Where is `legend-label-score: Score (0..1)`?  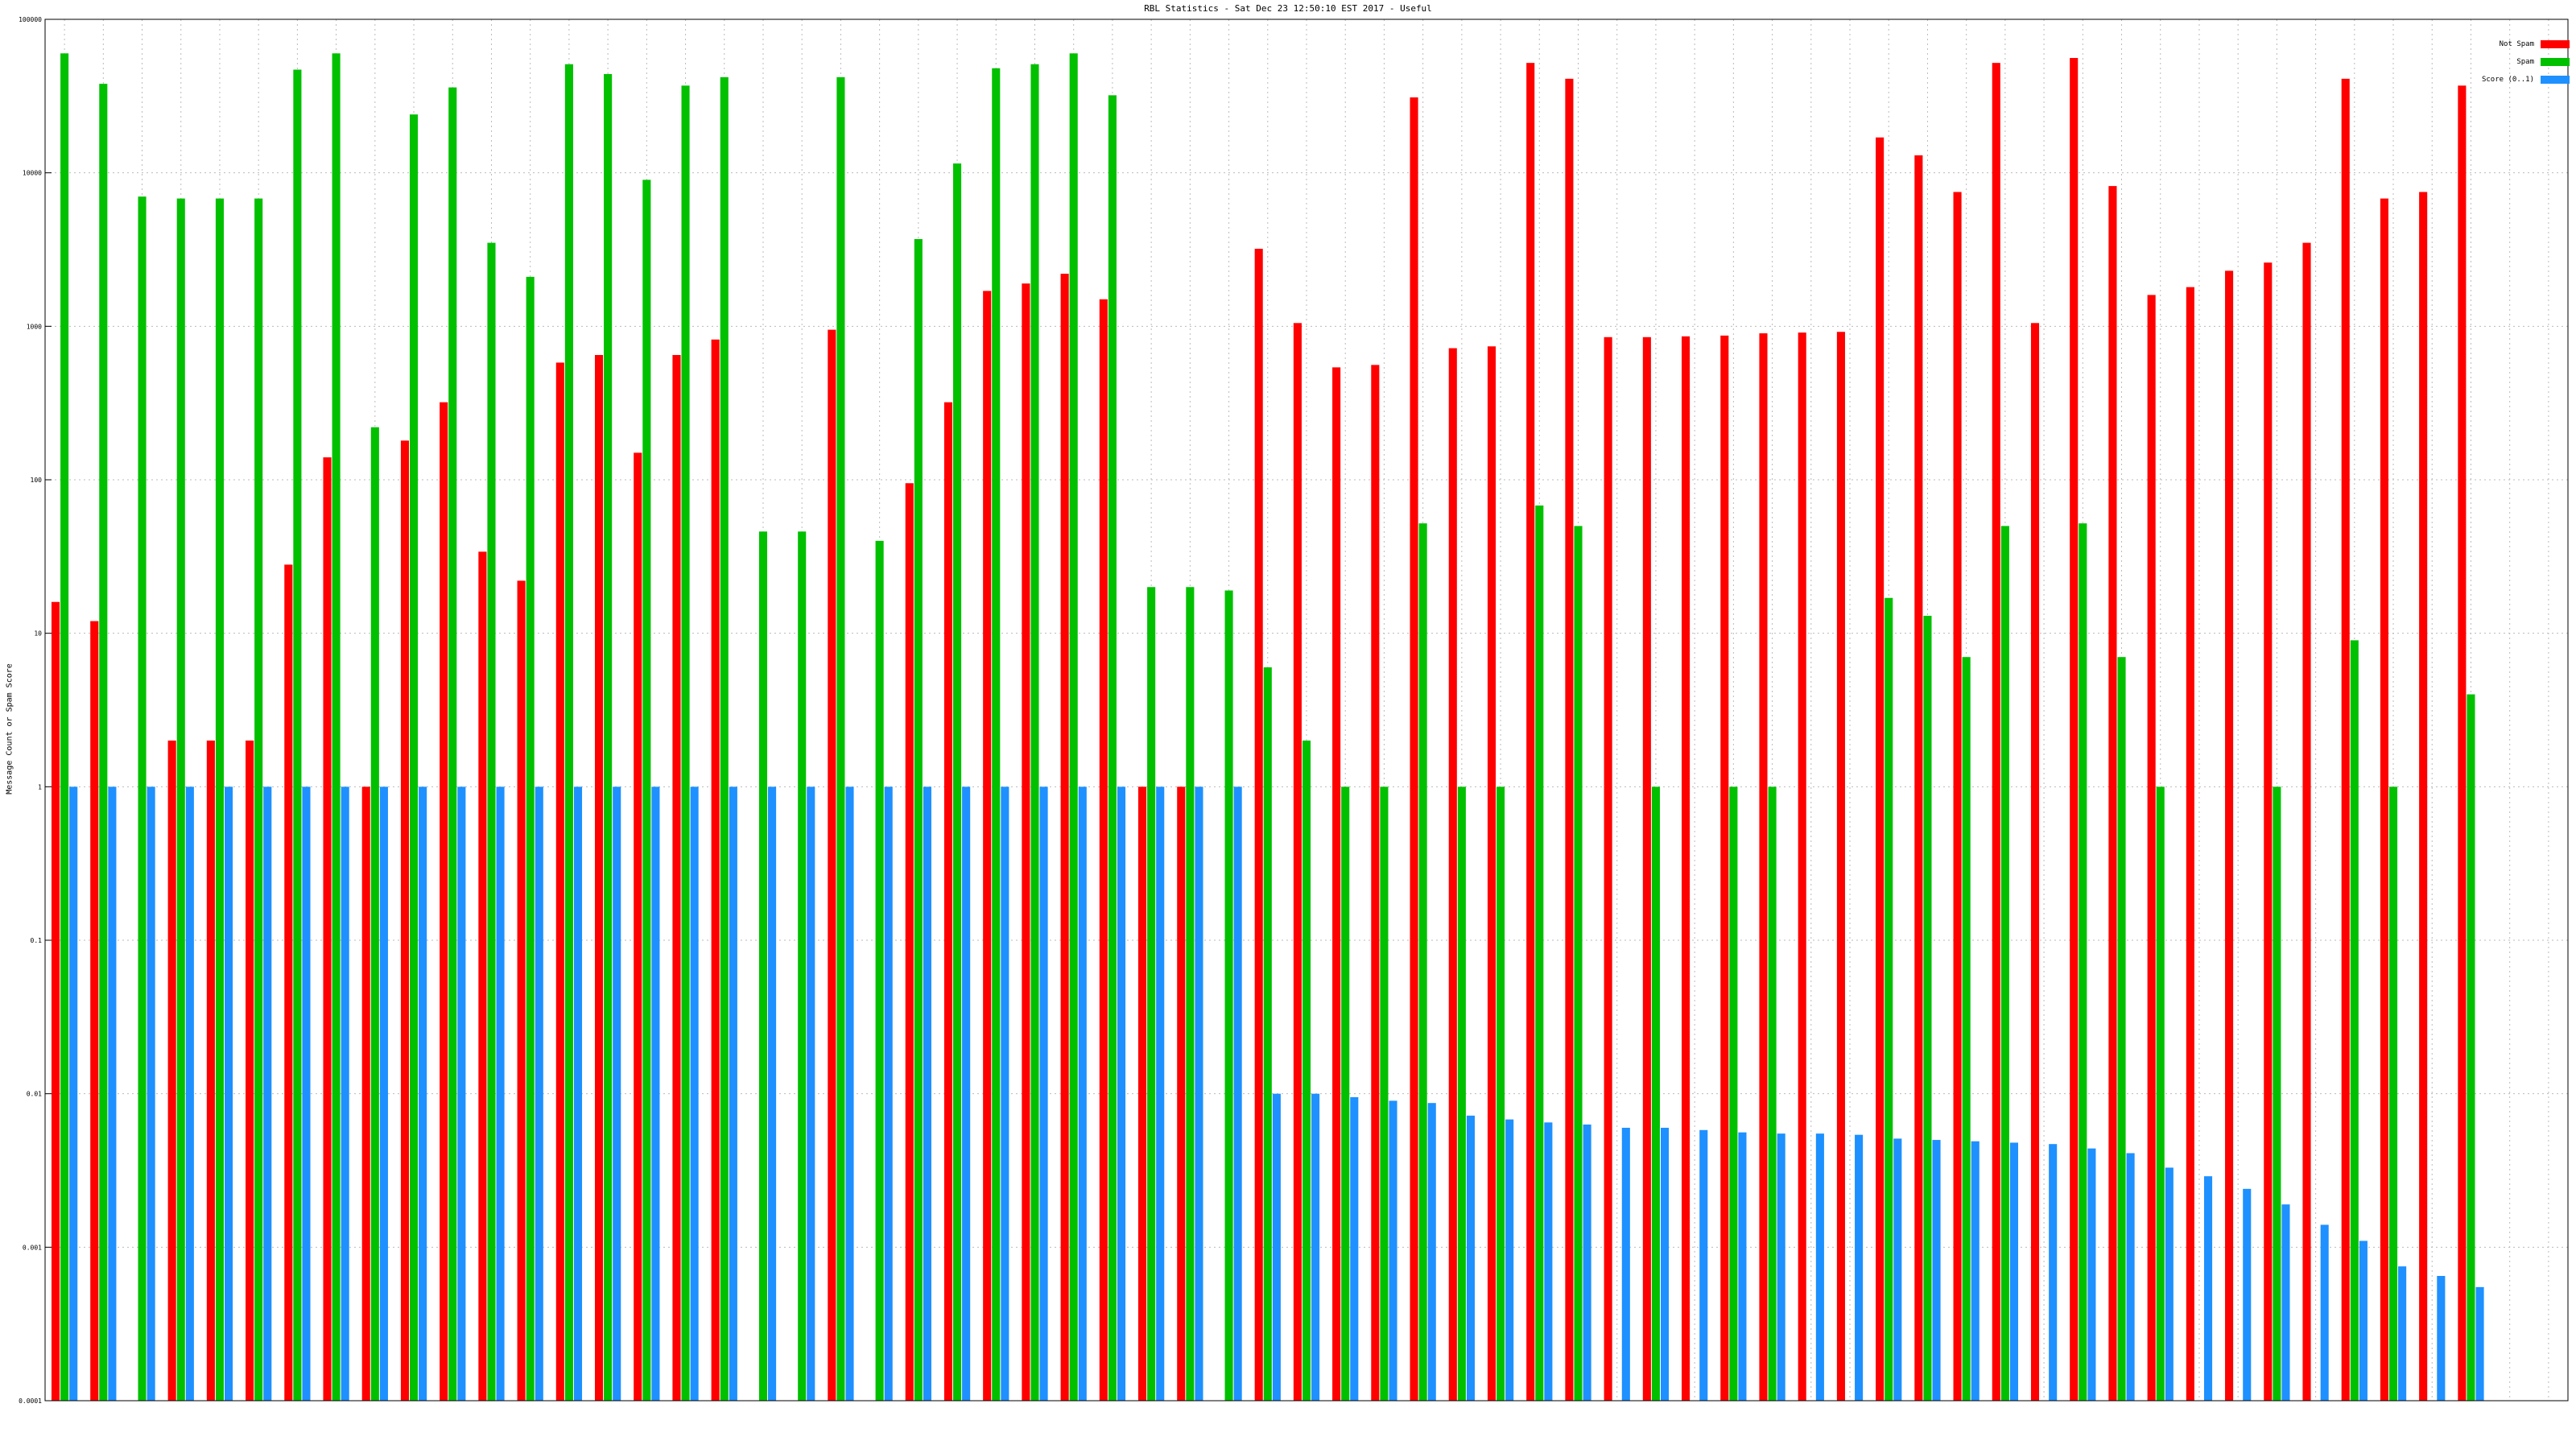
legend-label-score: Score (0..1) is located at coordinates (2507, 80).